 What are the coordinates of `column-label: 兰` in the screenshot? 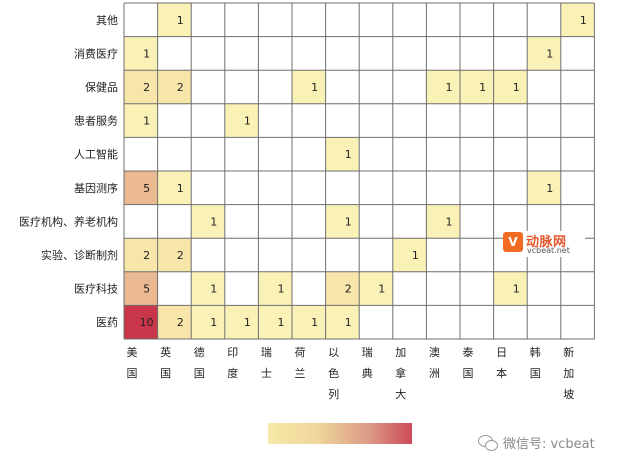 It's located at (300, 373).